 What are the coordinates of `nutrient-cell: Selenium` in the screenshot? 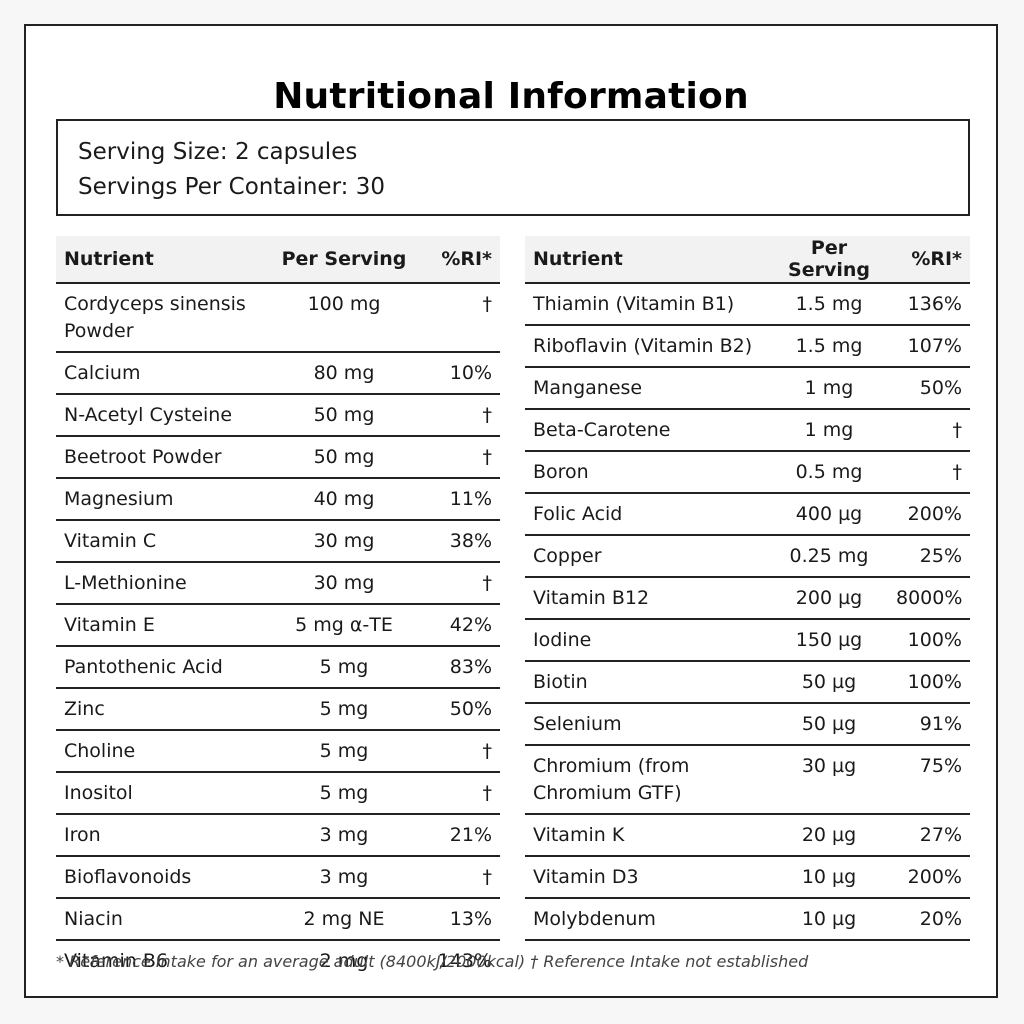 It's located at (647, 724).